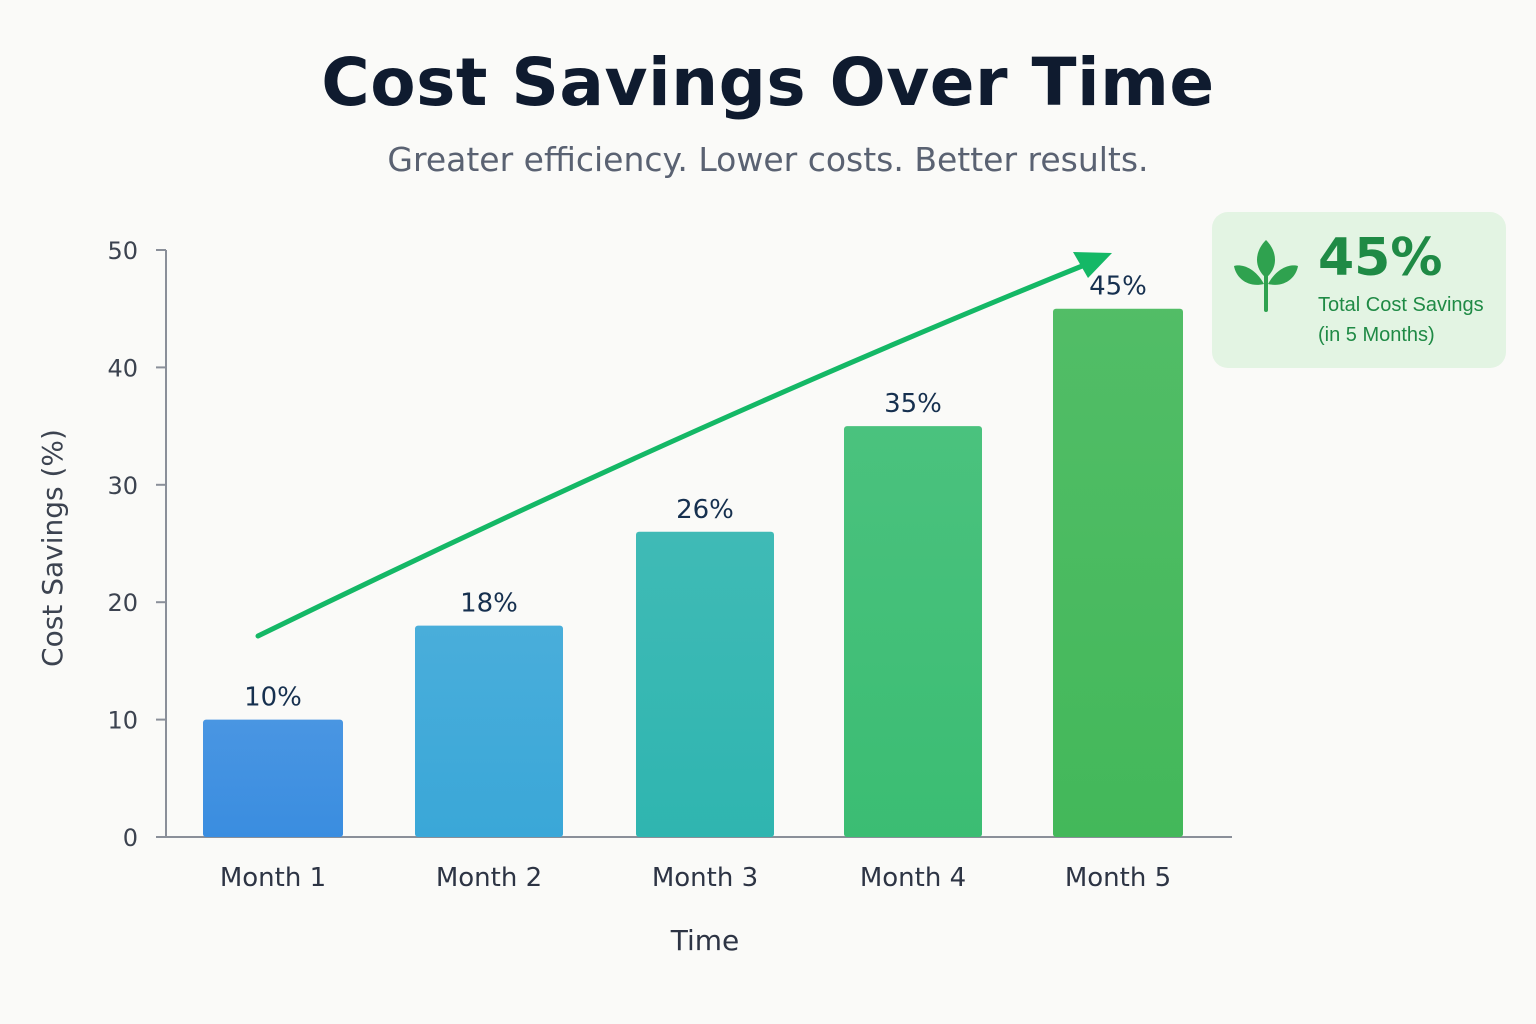 This screenshot has width=1536, height=1024. What do you see at coordinates (705, 878) in the screenshot?
I see `x-tick-label: Month 3` at bounding box center [705, 878].